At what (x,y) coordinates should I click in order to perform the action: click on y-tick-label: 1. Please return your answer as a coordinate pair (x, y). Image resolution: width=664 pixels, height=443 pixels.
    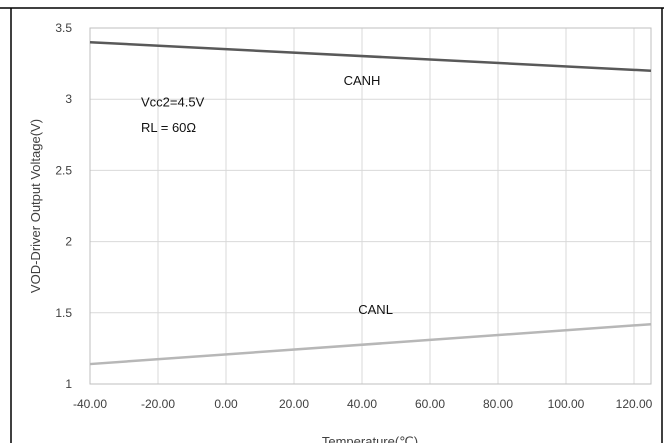
    Looking at the image, I should click on (68, 384).